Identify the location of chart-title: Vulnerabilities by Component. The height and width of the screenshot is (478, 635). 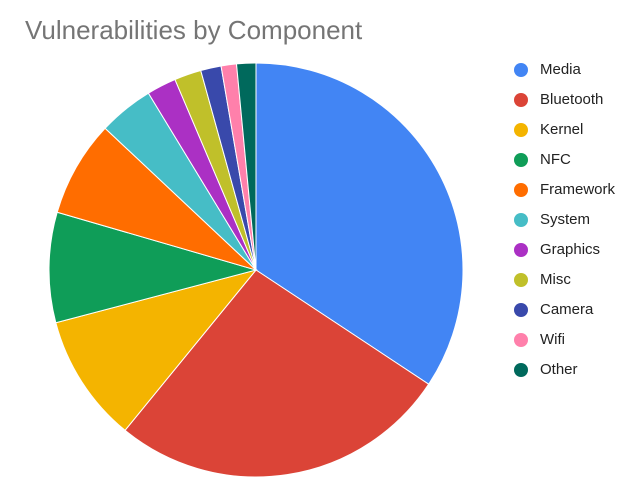
(194, 30).